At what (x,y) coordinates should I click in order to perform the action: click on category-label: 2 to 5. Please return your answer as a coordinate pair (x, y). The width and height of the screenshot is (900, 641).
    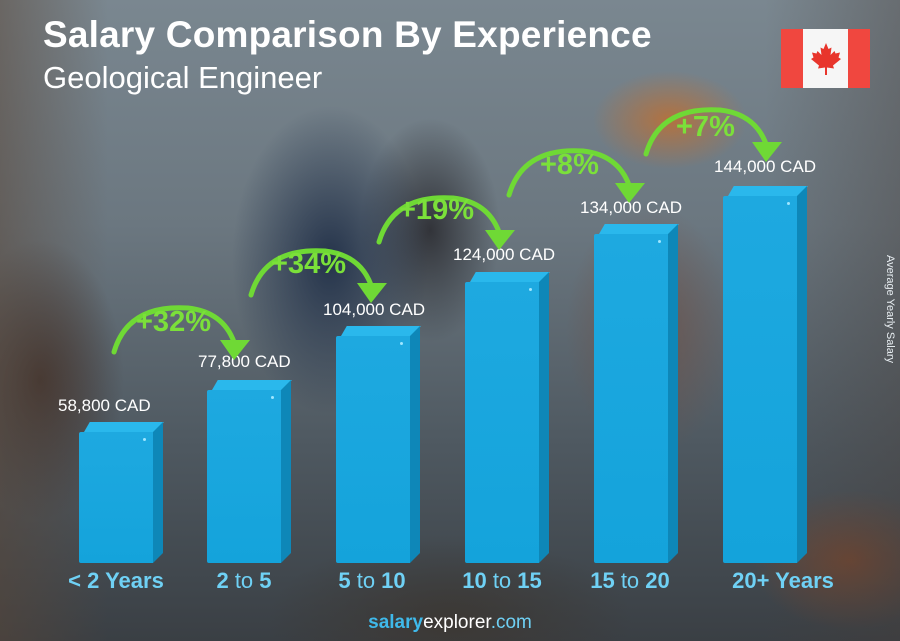
    Looking at the image, I should click on (244, 580).